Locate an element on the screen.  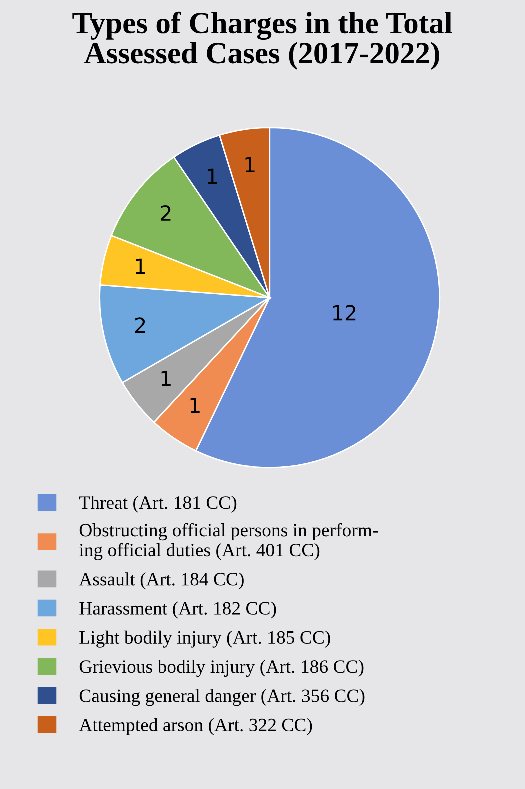
data-label: 12 is located at coordinates (344, 313).